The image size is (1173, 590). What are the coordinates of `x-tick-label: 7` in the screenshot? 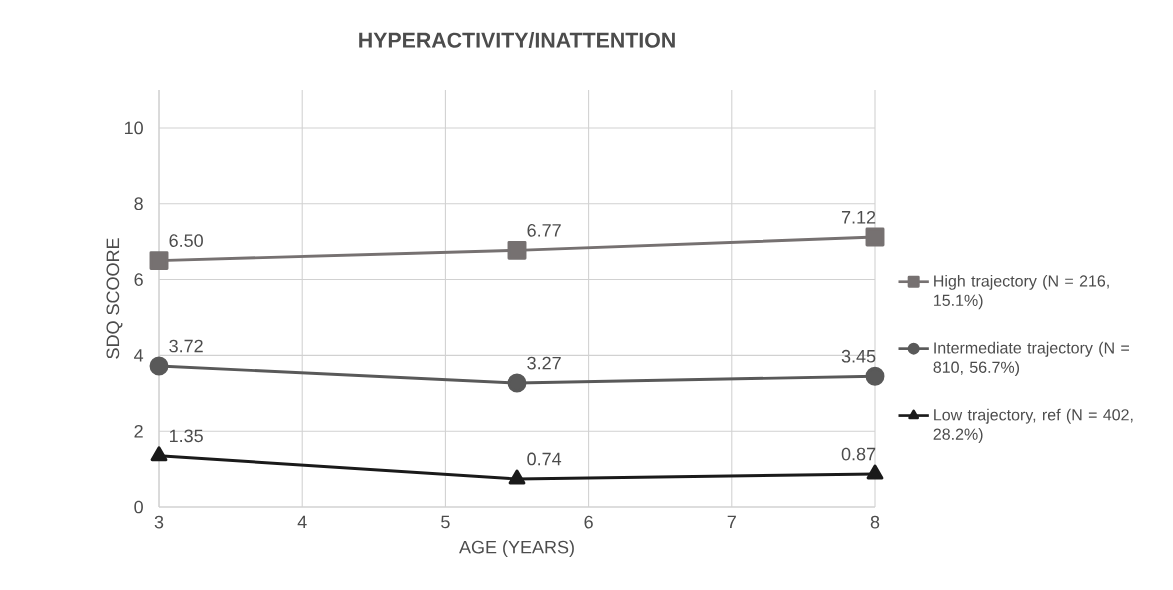 It's located at (731, 522).